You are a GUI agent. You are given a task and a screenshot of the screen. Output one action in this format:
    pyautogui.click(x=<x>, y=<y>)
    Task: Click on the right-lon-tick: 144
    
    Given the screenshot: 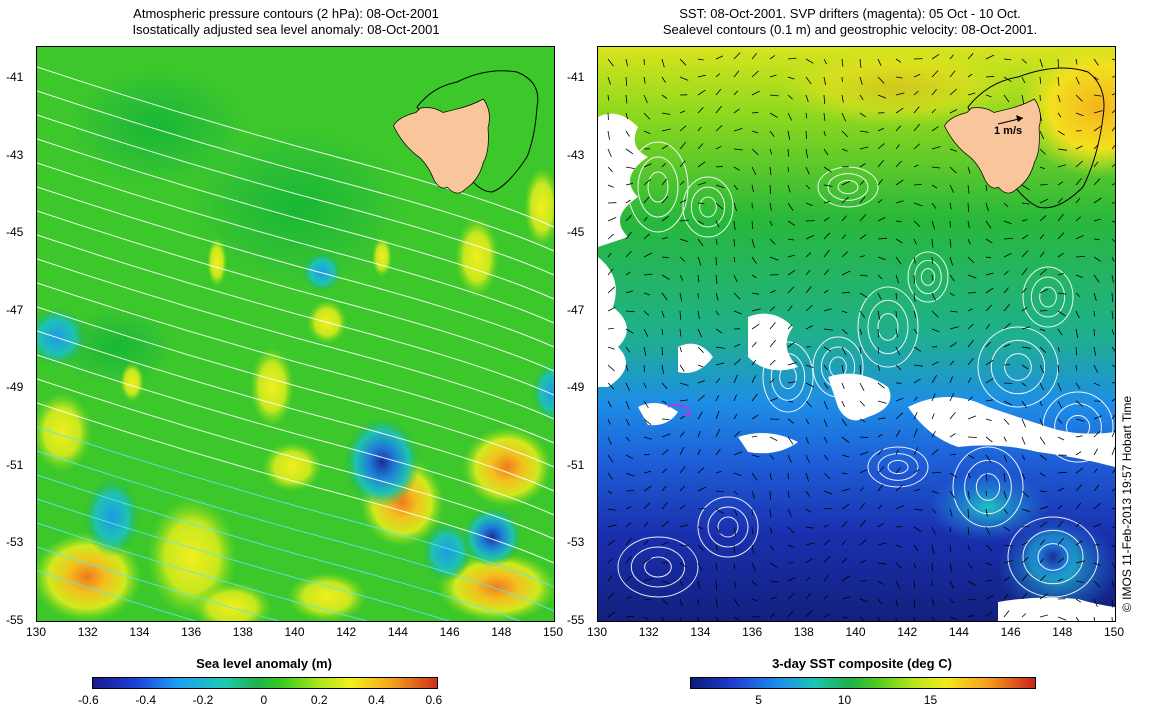 What is the action you would take?
    pyautogui.click(x=958, y=632)
    